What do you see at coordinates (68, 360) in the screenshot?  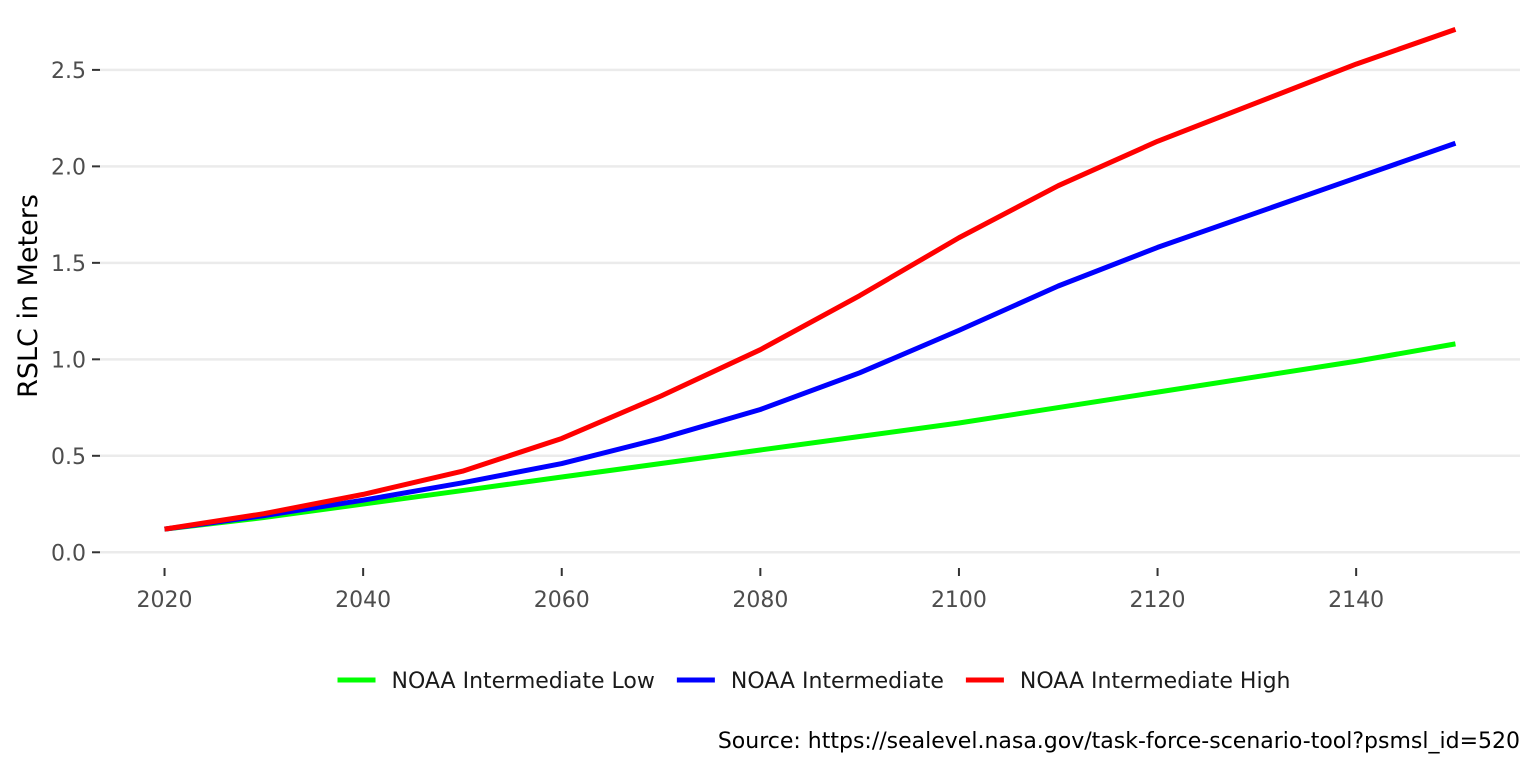 I see `y-tick-label: 1.0` at bounding box center [68, 360].